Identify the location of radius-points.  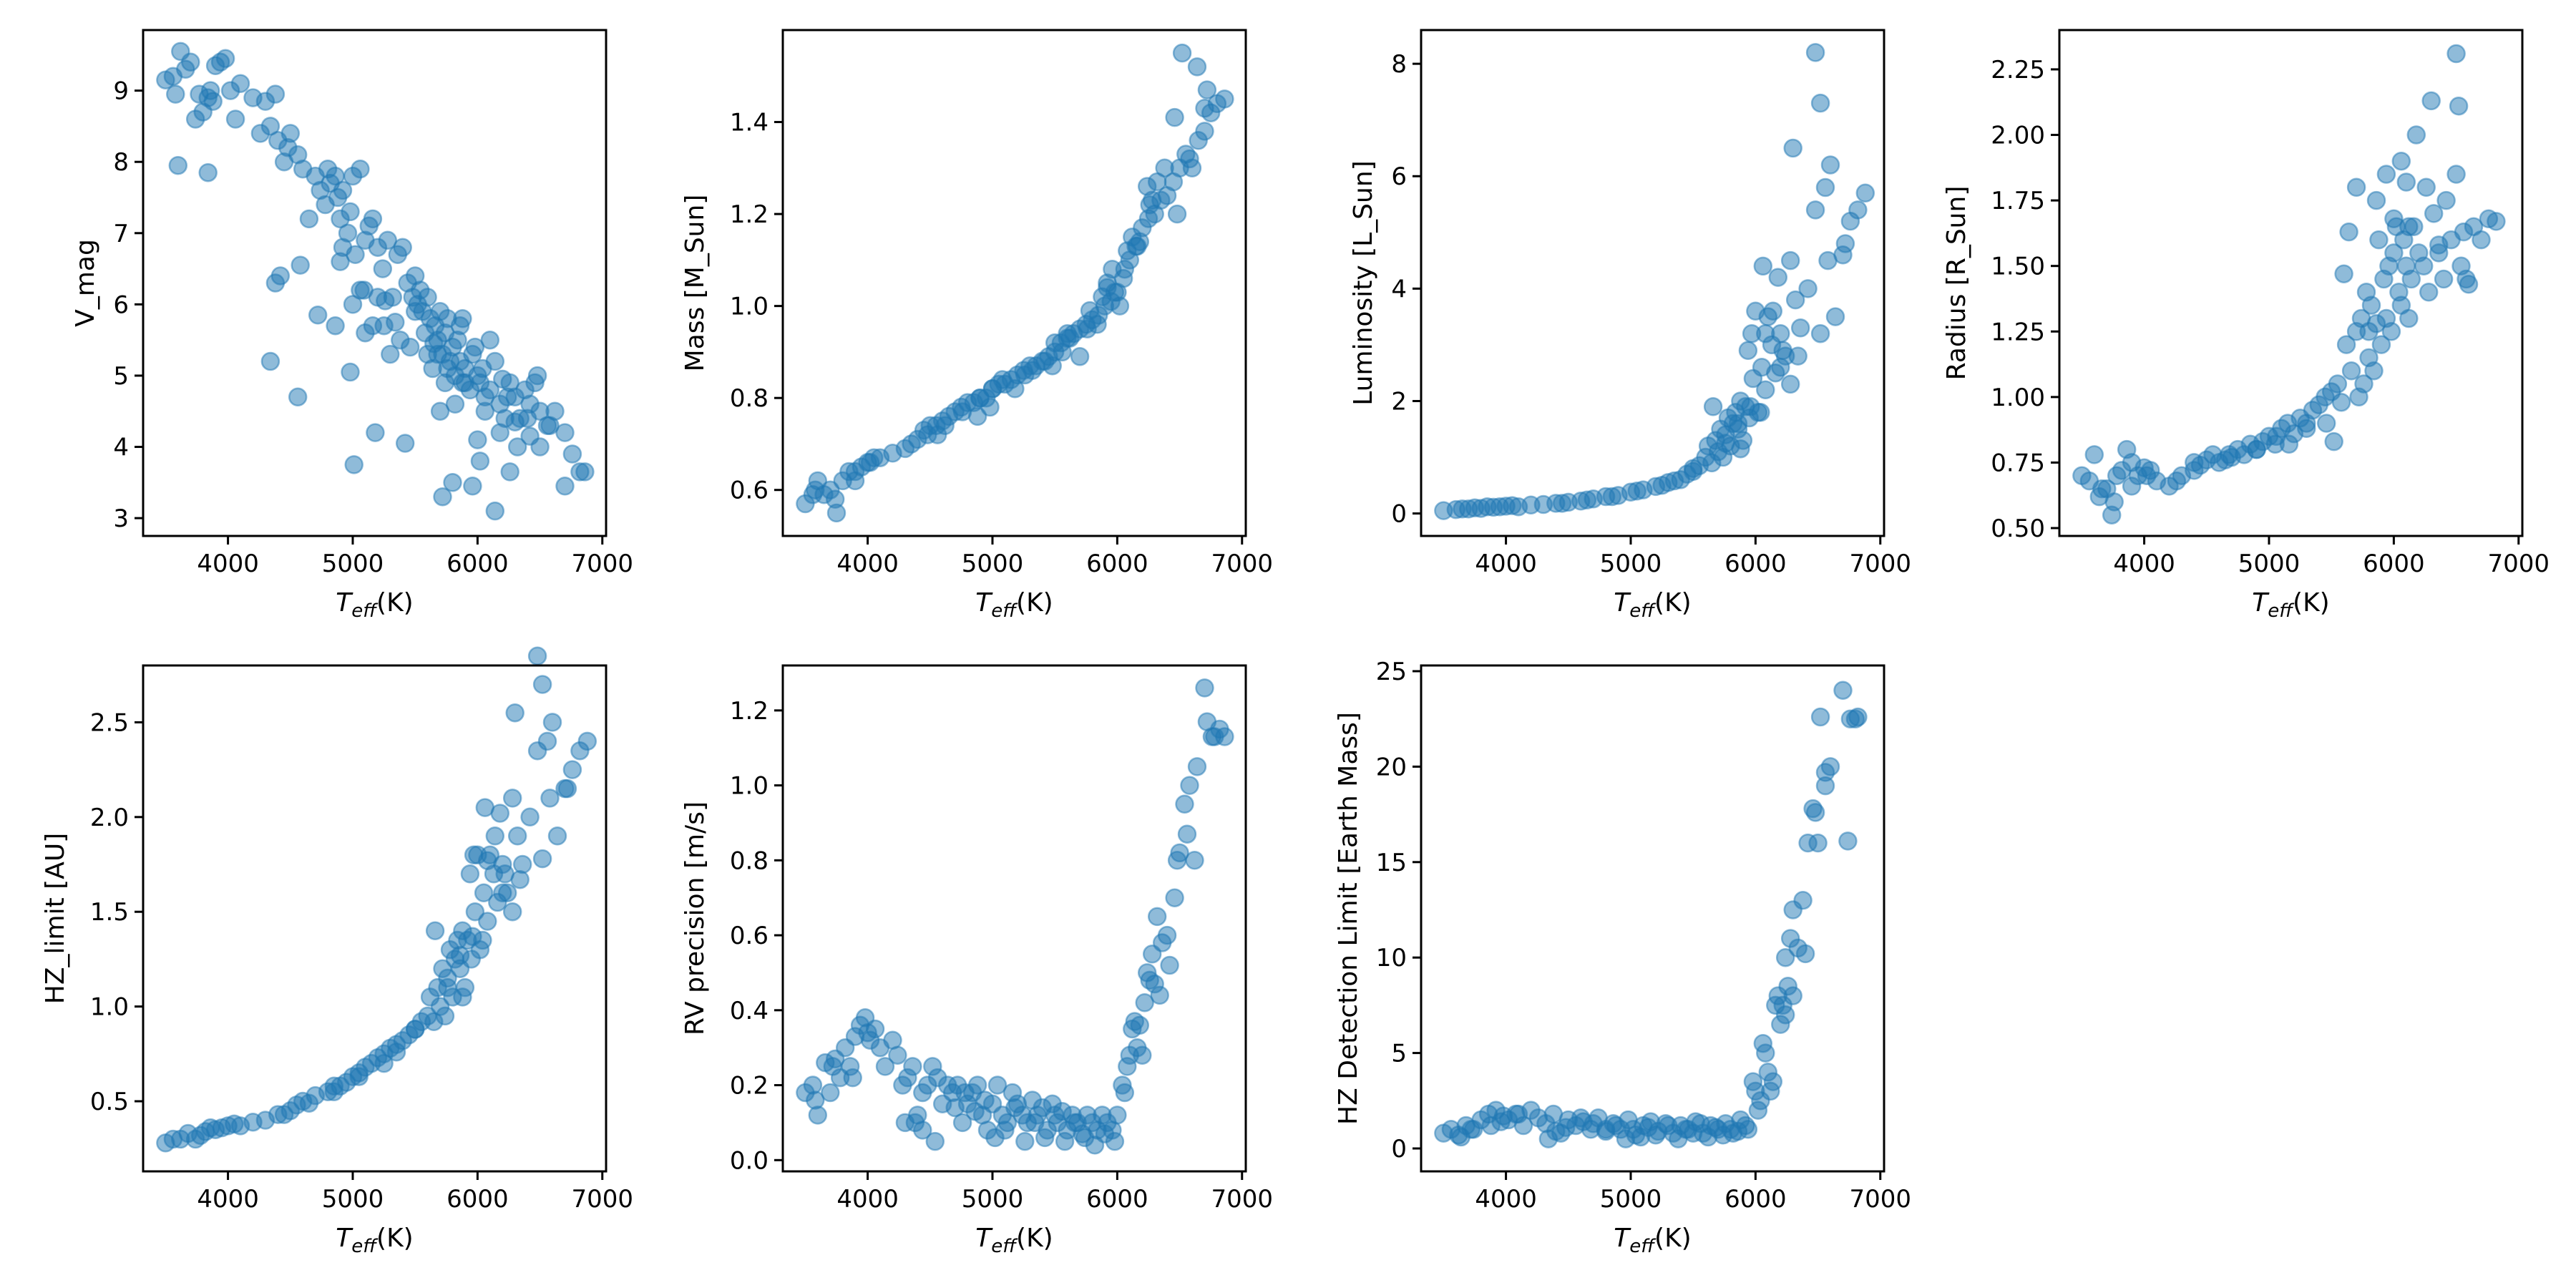
(2289, 284).